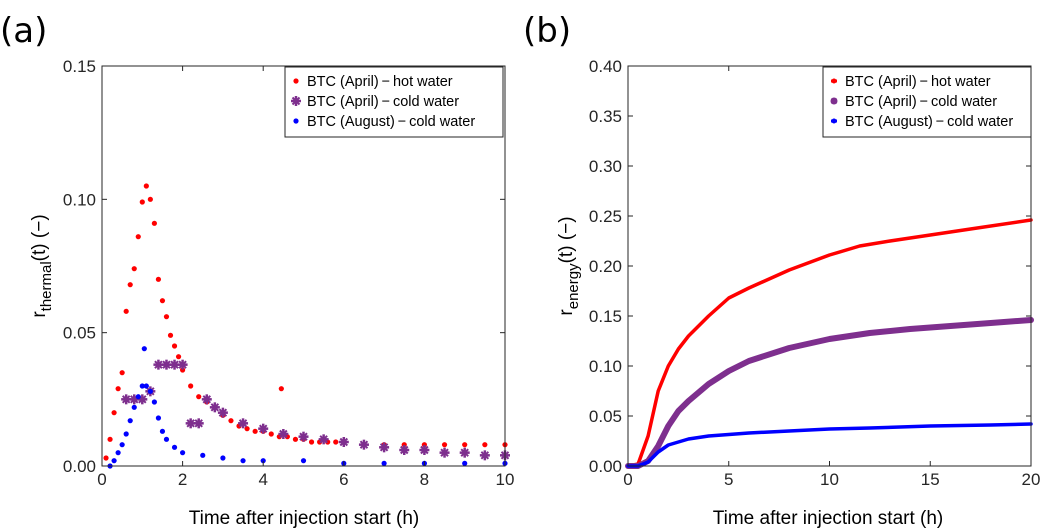  What do you see at coordinates (23, 31) in the screenshot?
I see `panel-a-label: (a)` at bounding box center [23, 31].